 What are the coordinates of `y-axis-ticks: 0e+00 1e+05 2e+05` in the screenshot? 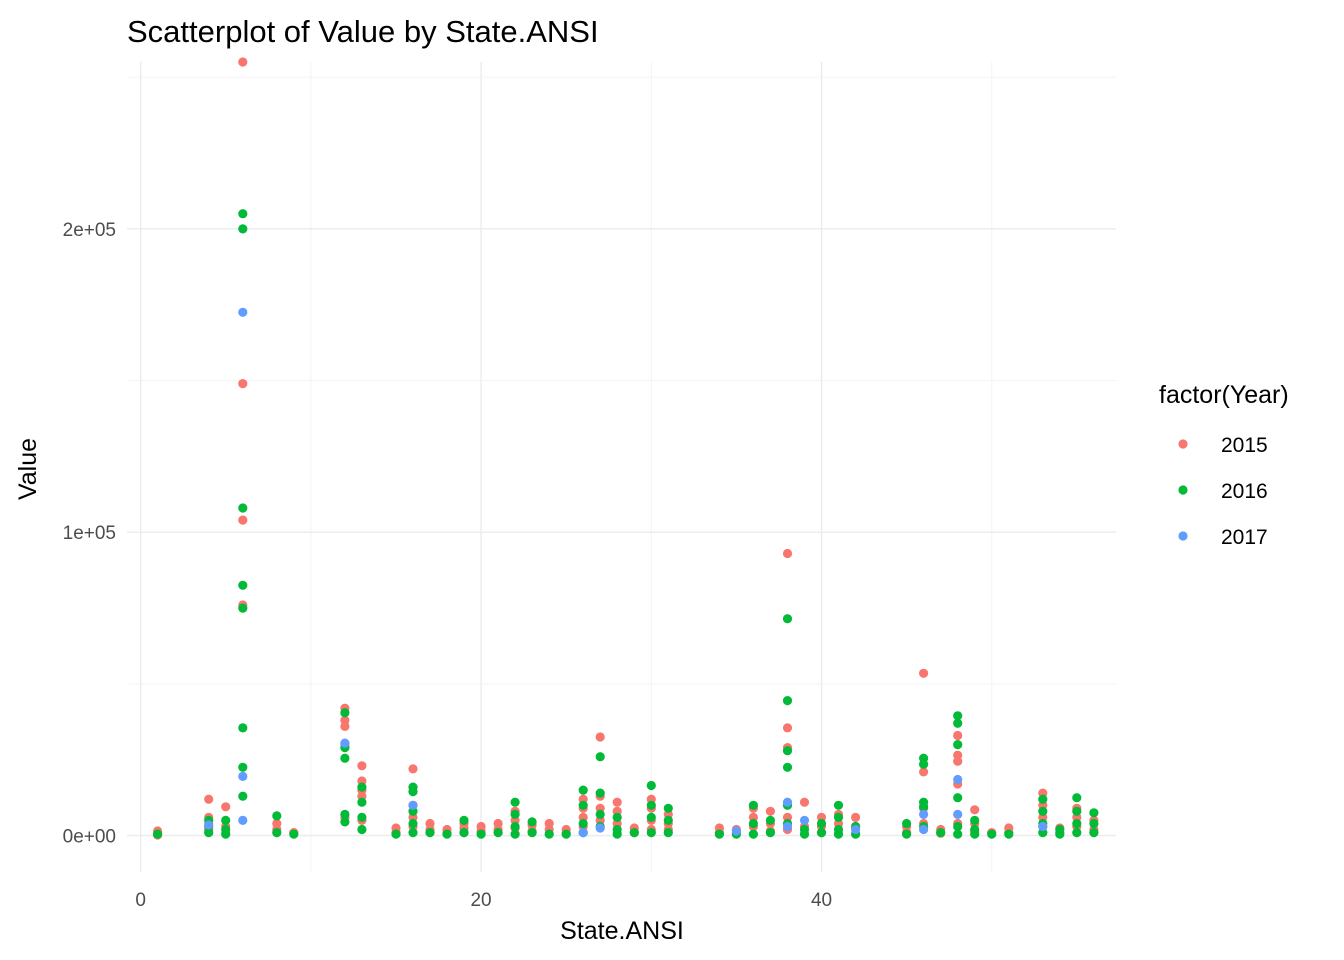 It's located at (89, 534).